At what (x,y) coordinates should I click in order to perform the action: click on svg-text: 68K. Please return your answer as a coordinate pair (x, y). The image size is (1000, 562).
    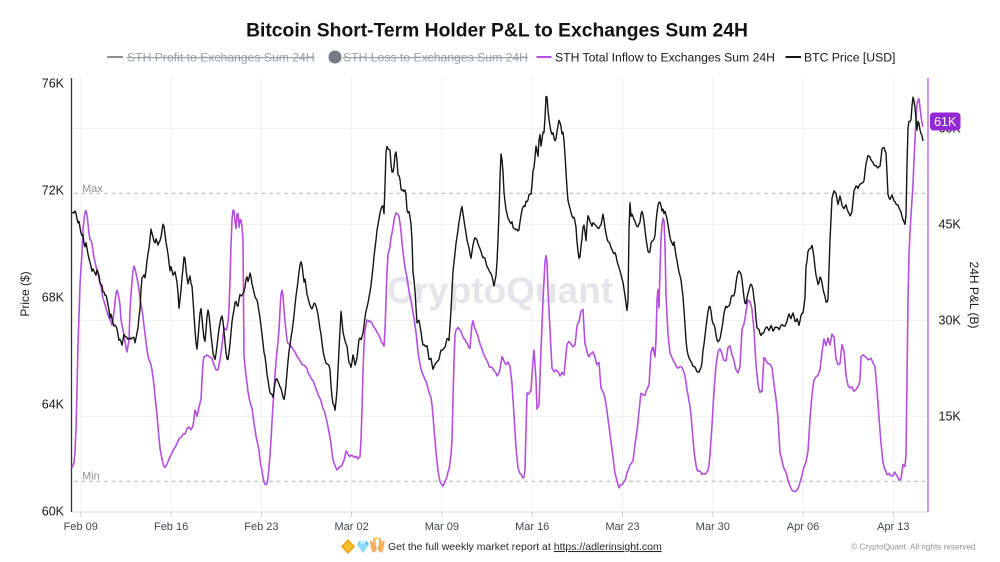
    Looking at the image, I should click on (53, 298).